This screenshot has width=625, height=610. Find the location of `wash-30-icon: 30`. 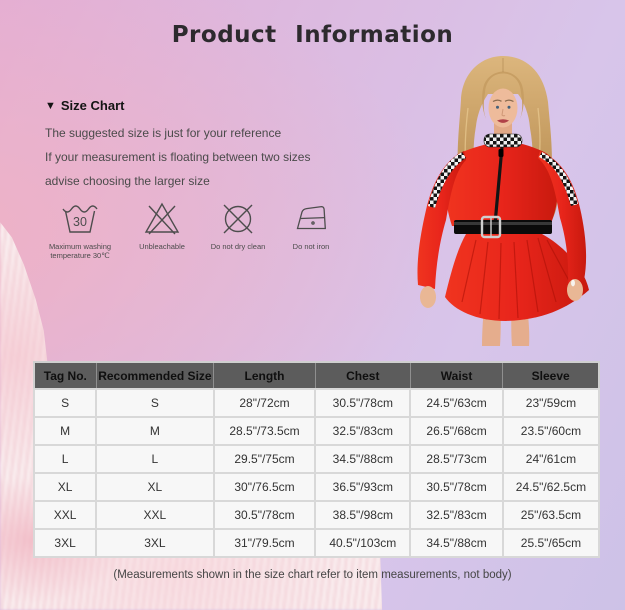

wash-30-icon: 30 is located at coordinates (80, 219).